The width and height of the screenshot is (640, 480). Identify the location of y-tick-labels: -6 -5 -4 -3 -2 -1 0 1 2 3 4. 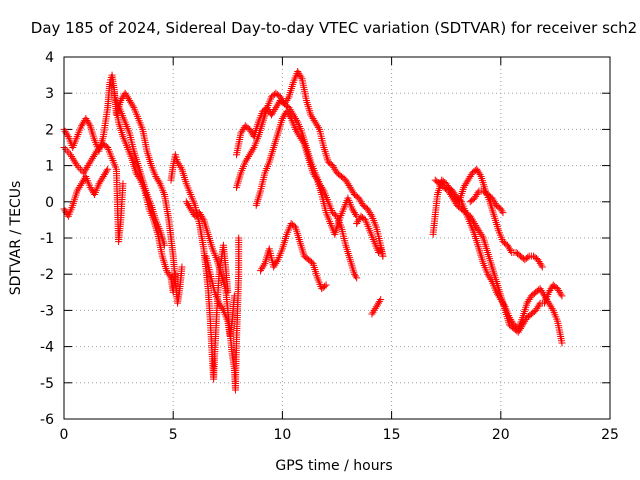
(47, 239).